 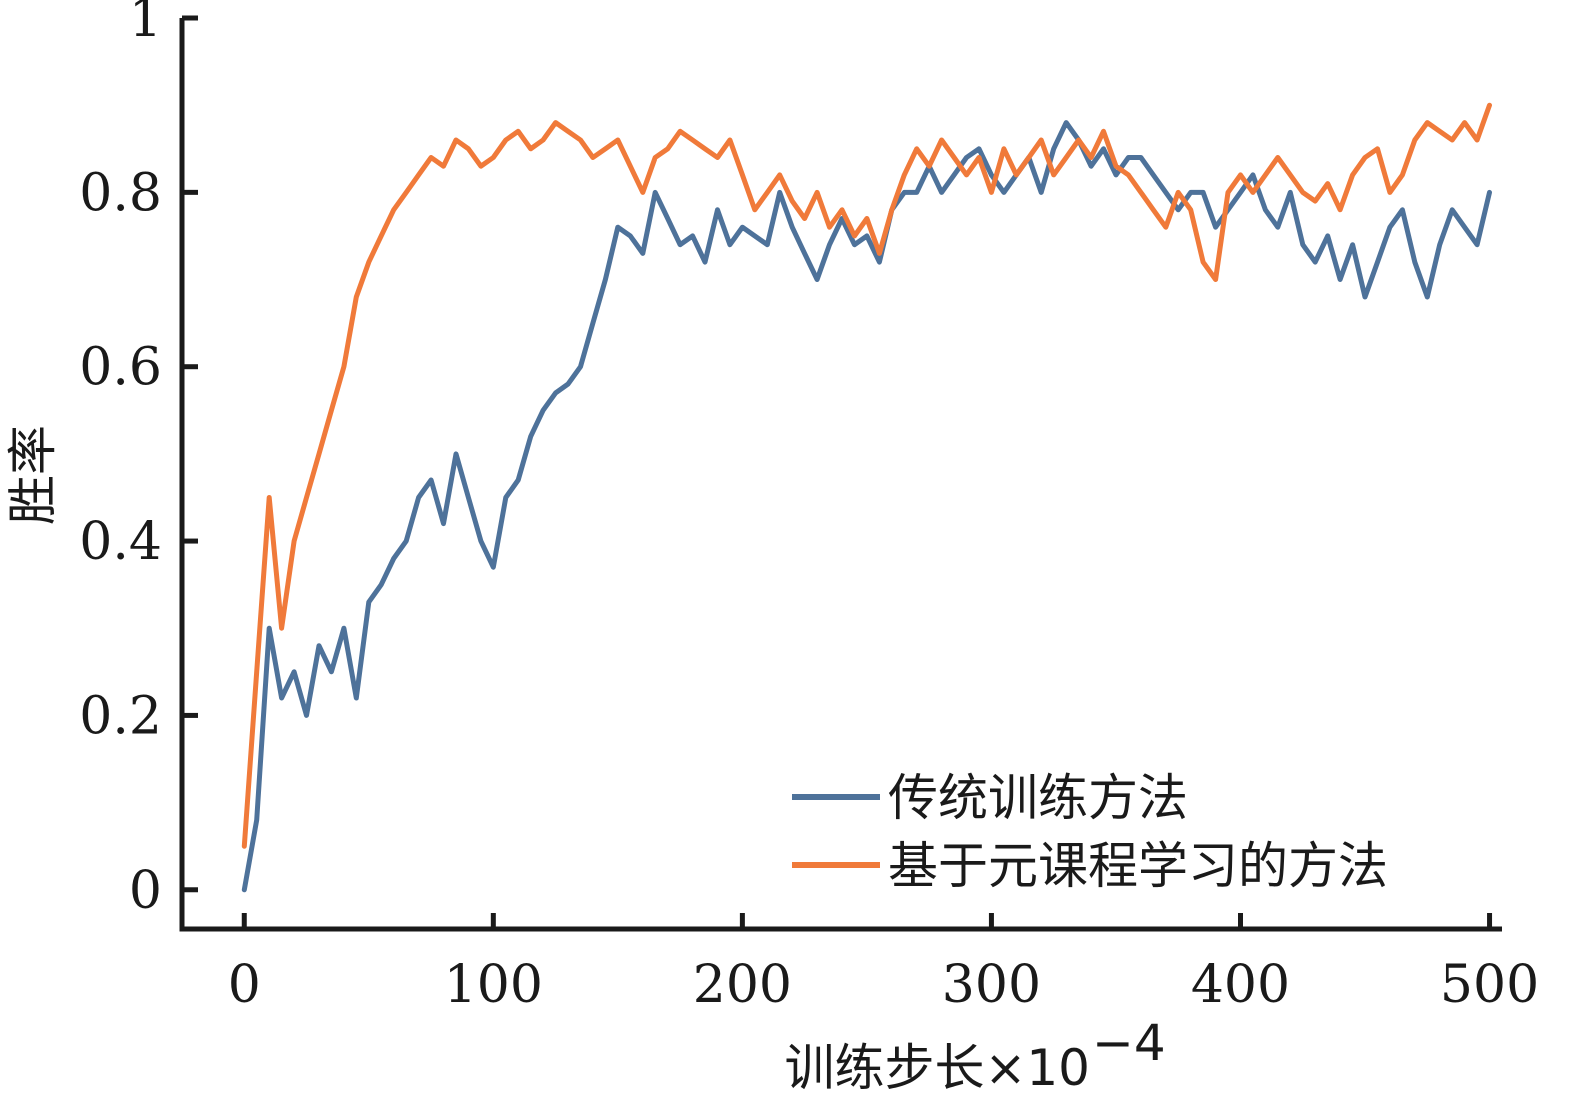 What do you see at coordinates (1240, 985) in the screenshot?
I see `x-tick-label: 400` at bounding box center [1240, 985].